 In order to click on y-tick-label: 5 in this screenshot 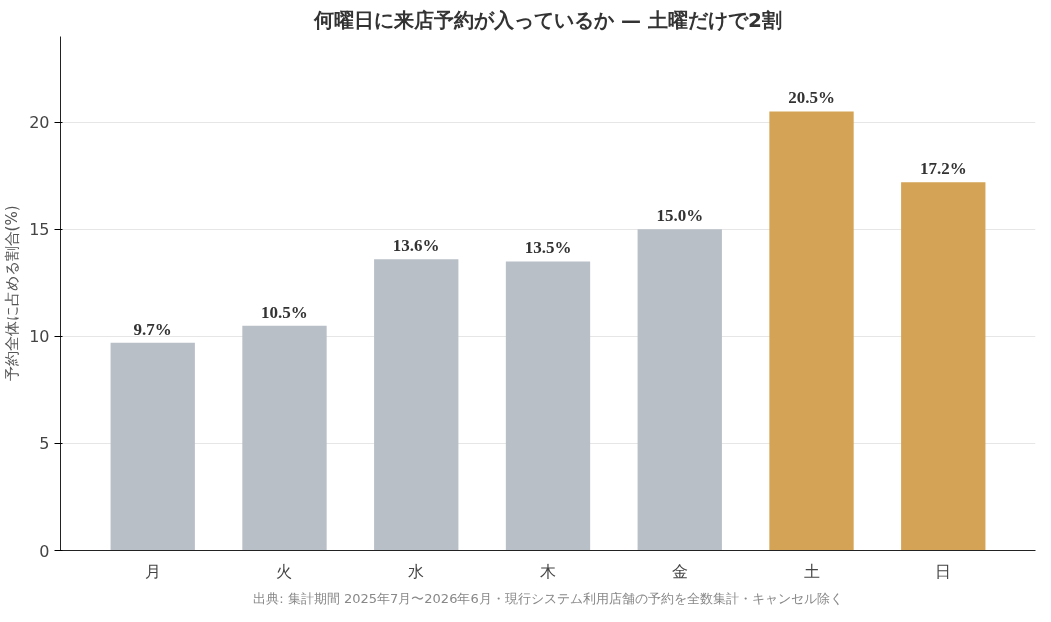, I will do `click(44, 444)`.